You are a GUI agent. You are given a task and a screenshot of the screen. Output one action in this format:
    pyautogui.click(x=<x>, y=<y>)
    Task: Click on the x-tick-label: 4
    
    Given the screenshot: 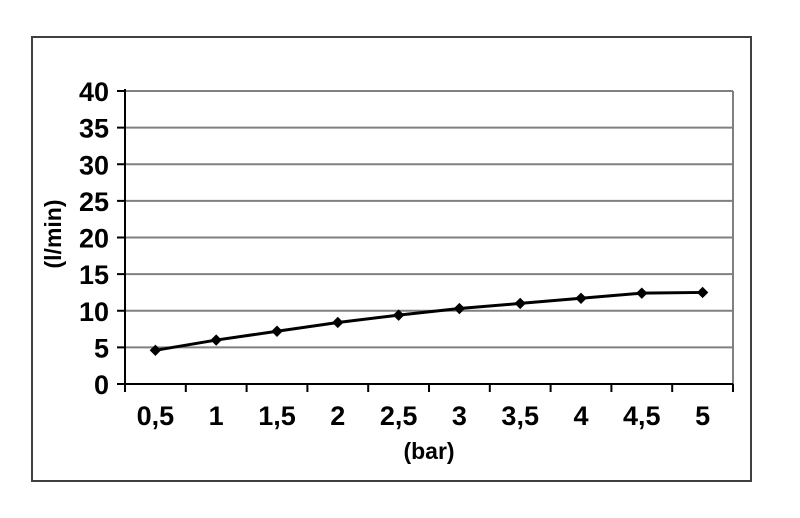 What is the action you would take?
    pyautogui.click(x=580, y=416)
    